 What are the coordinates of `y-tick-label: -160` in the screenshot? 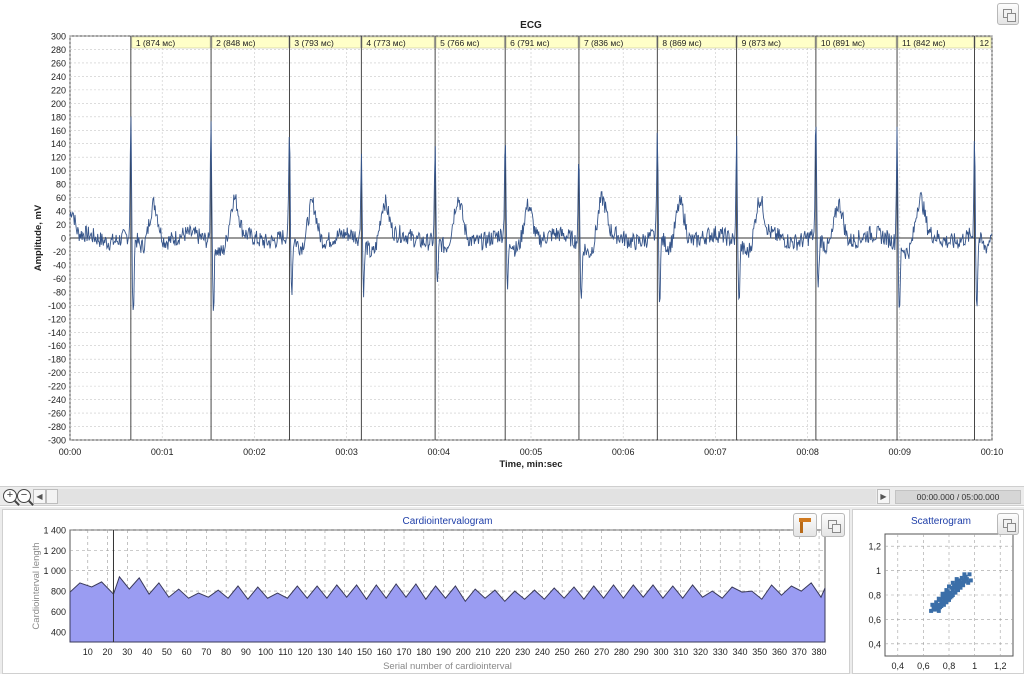 It's located at (57, 346).